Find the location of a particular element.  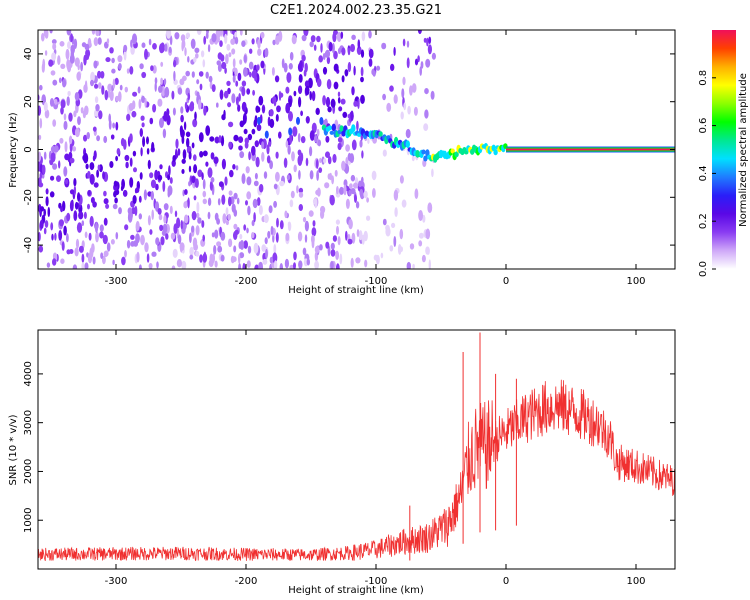

colorbar-tick-label: 0.8 is located at coordinates (703, 78).